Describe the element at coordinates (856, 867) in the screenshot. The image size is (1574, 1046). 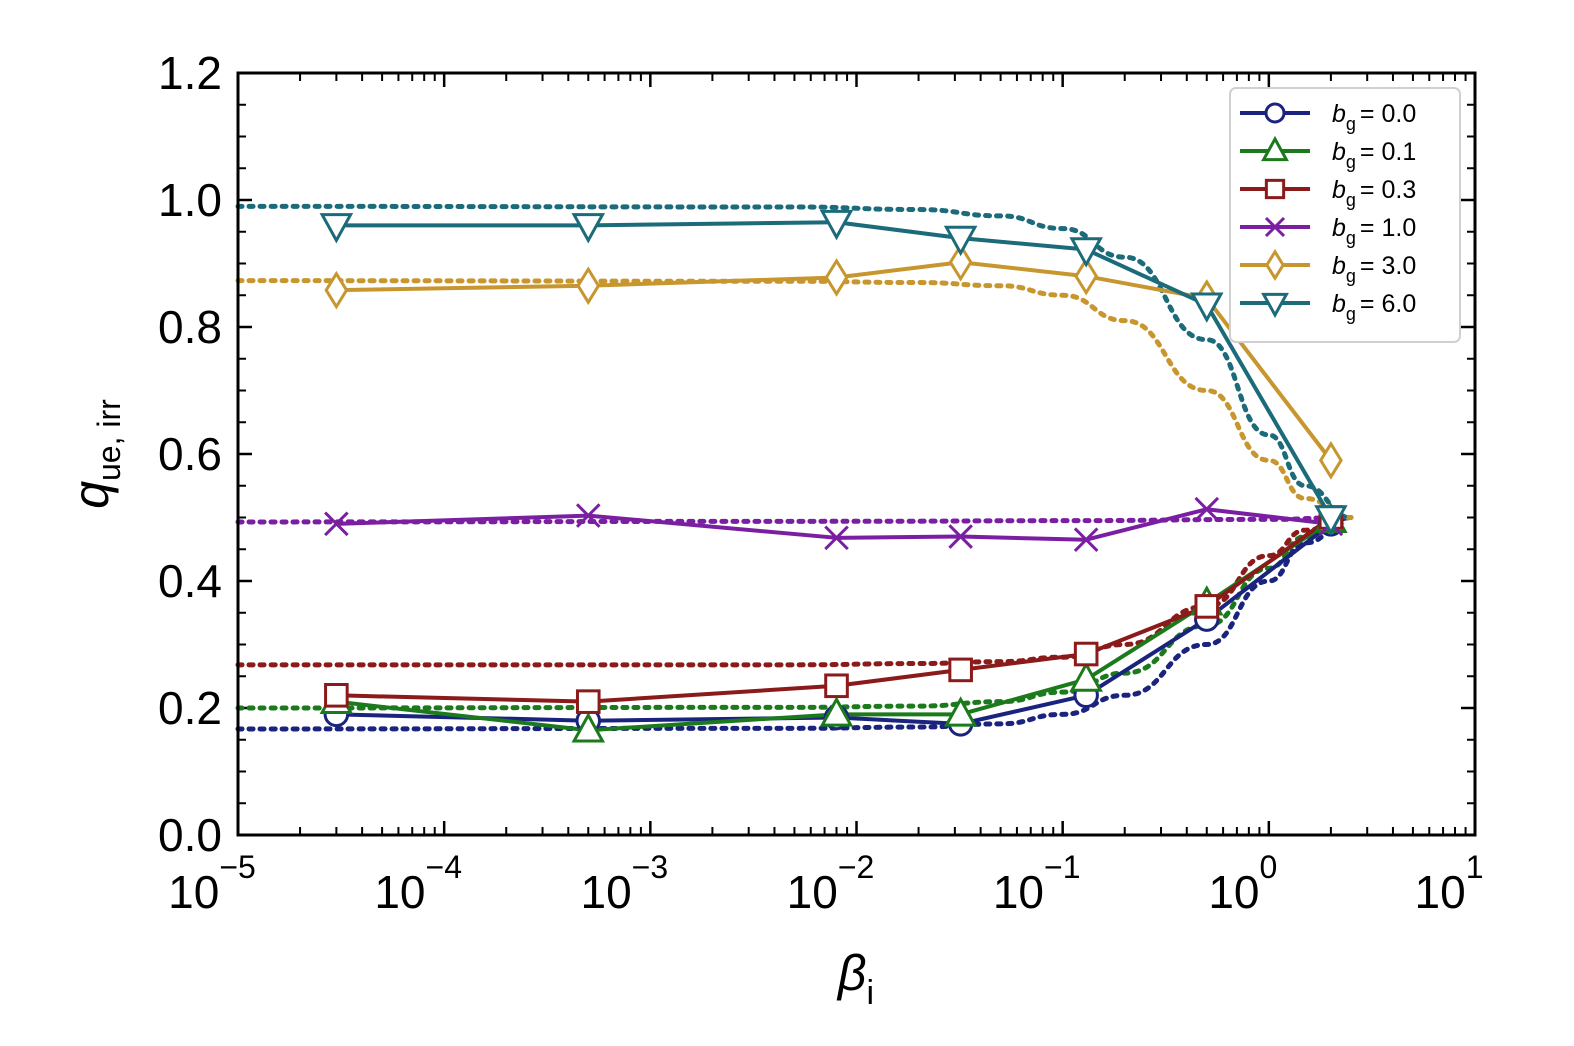
I see `x-tick-exponent: −2` at that location.